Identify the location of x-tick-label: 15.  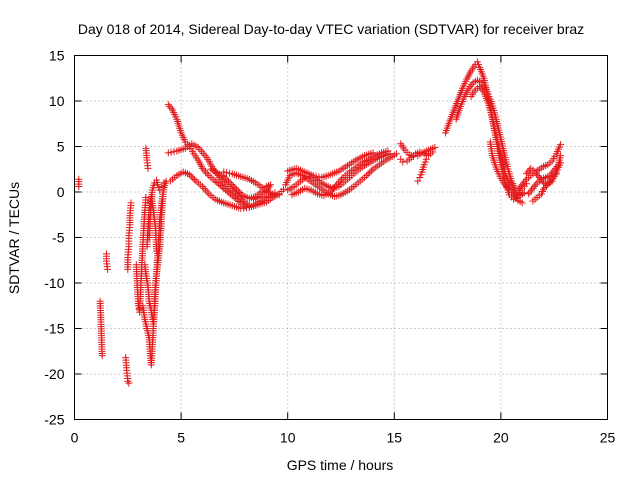
(395, 438).